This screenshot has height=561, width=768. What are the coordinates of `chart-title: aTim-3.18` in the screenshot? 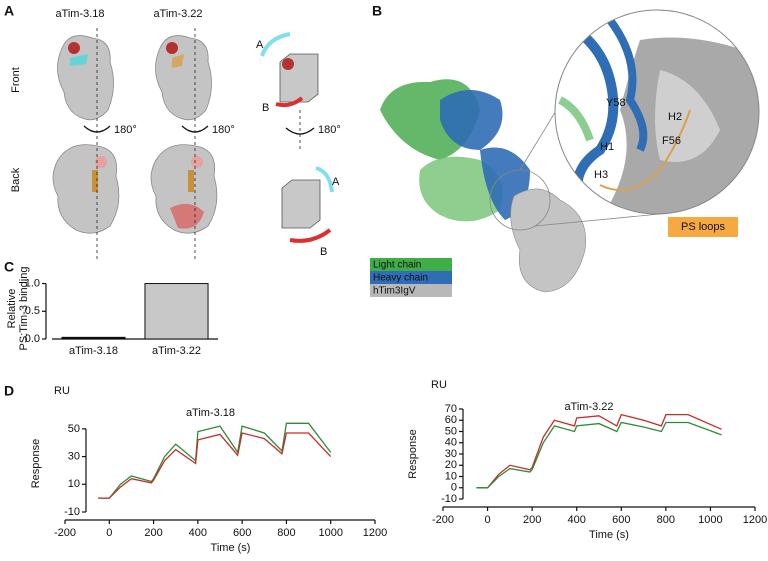 It's located at (210, 413).